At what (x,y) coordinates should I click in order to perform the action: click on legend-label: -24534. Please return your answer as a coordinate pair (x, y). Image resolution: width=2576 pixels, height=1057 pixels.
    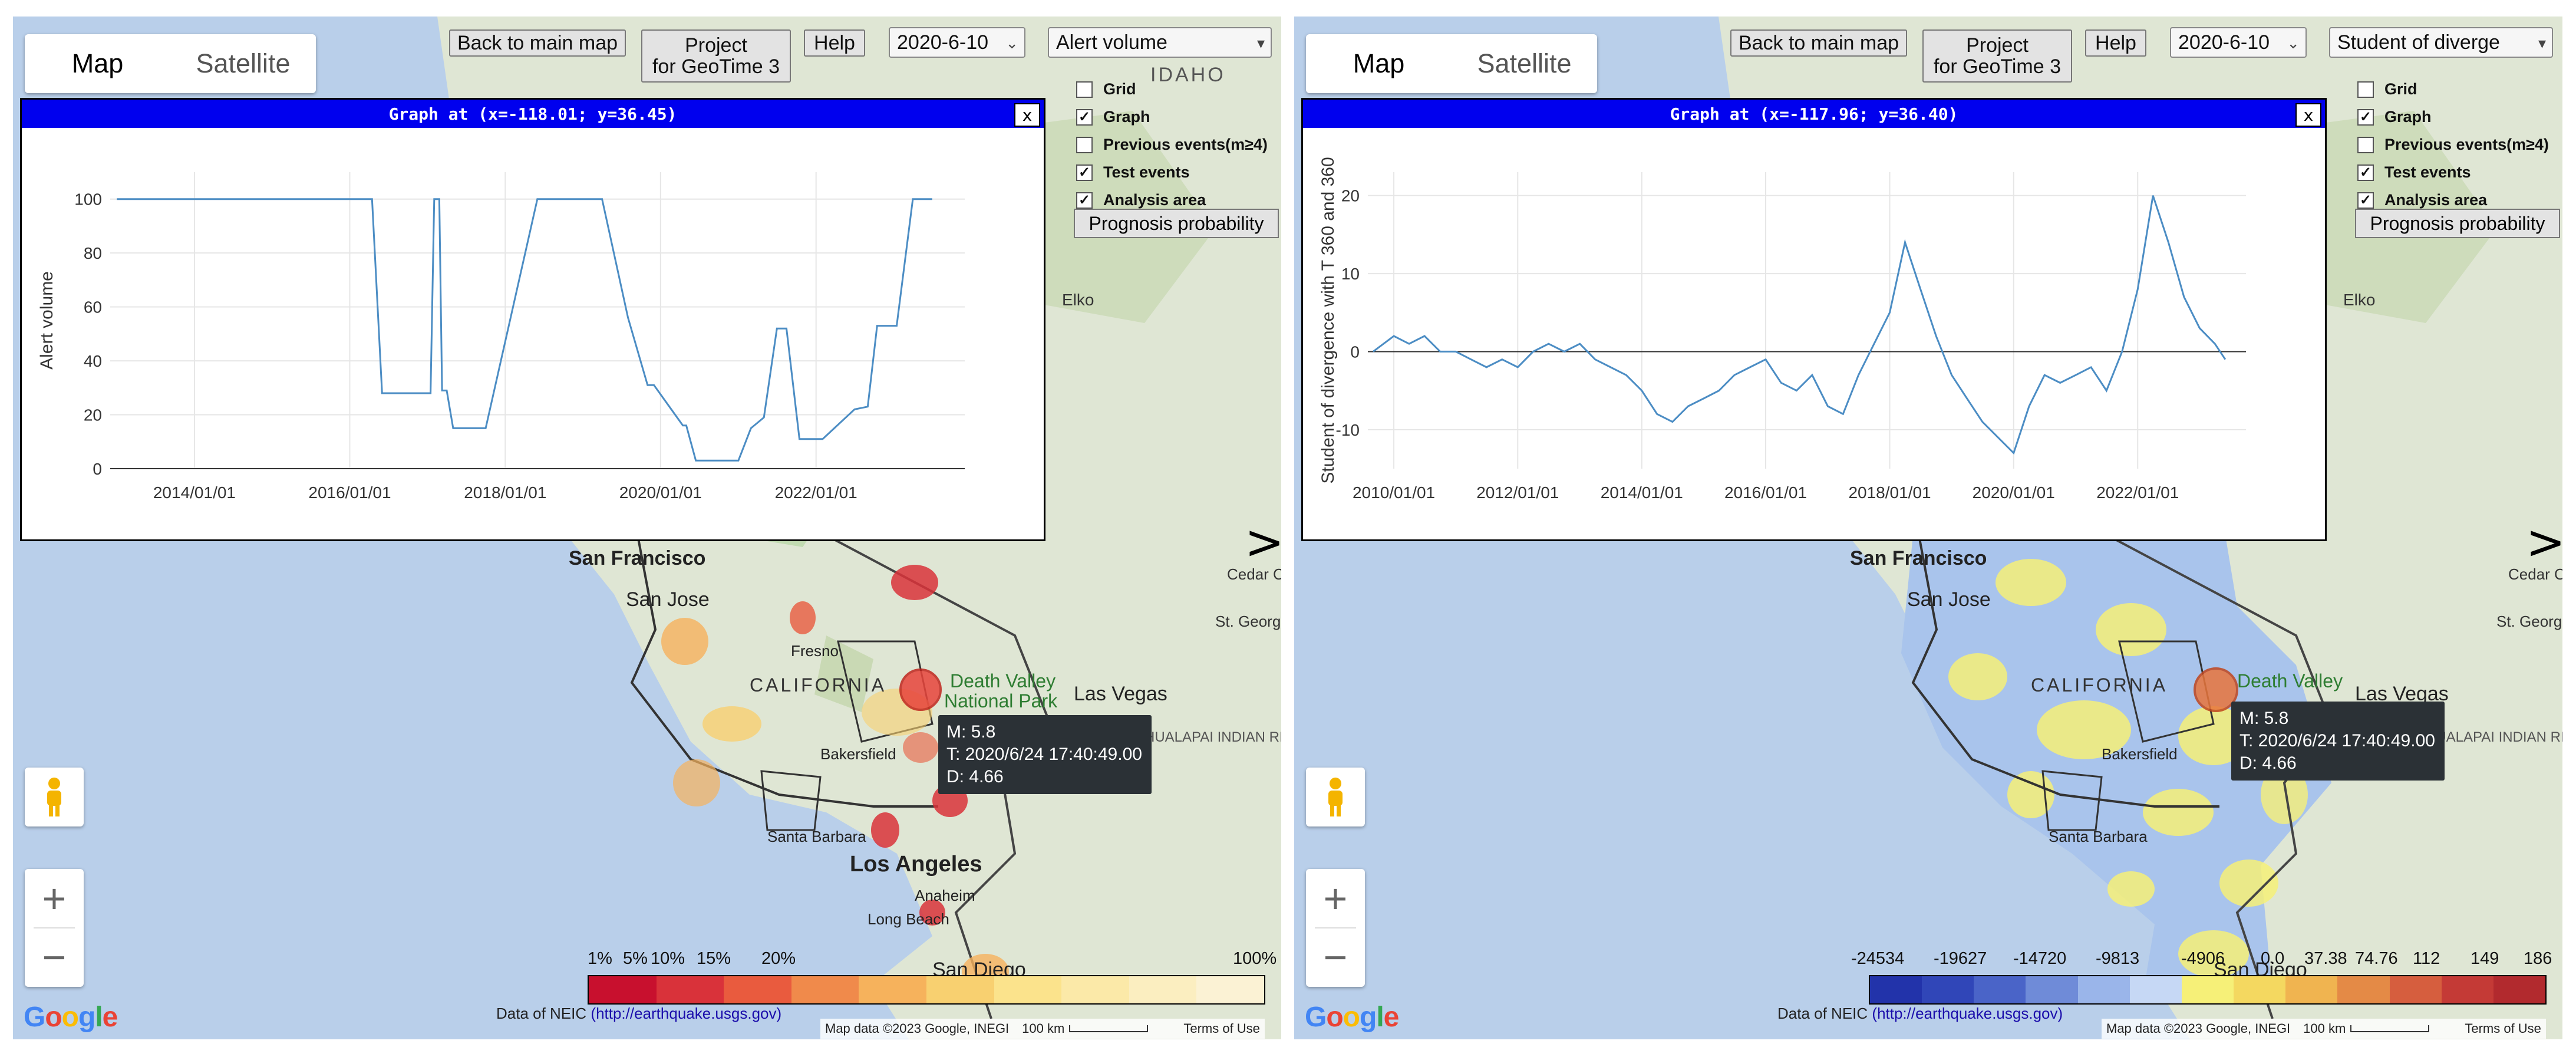
    Looking at the image, I should click on (1878, 958).